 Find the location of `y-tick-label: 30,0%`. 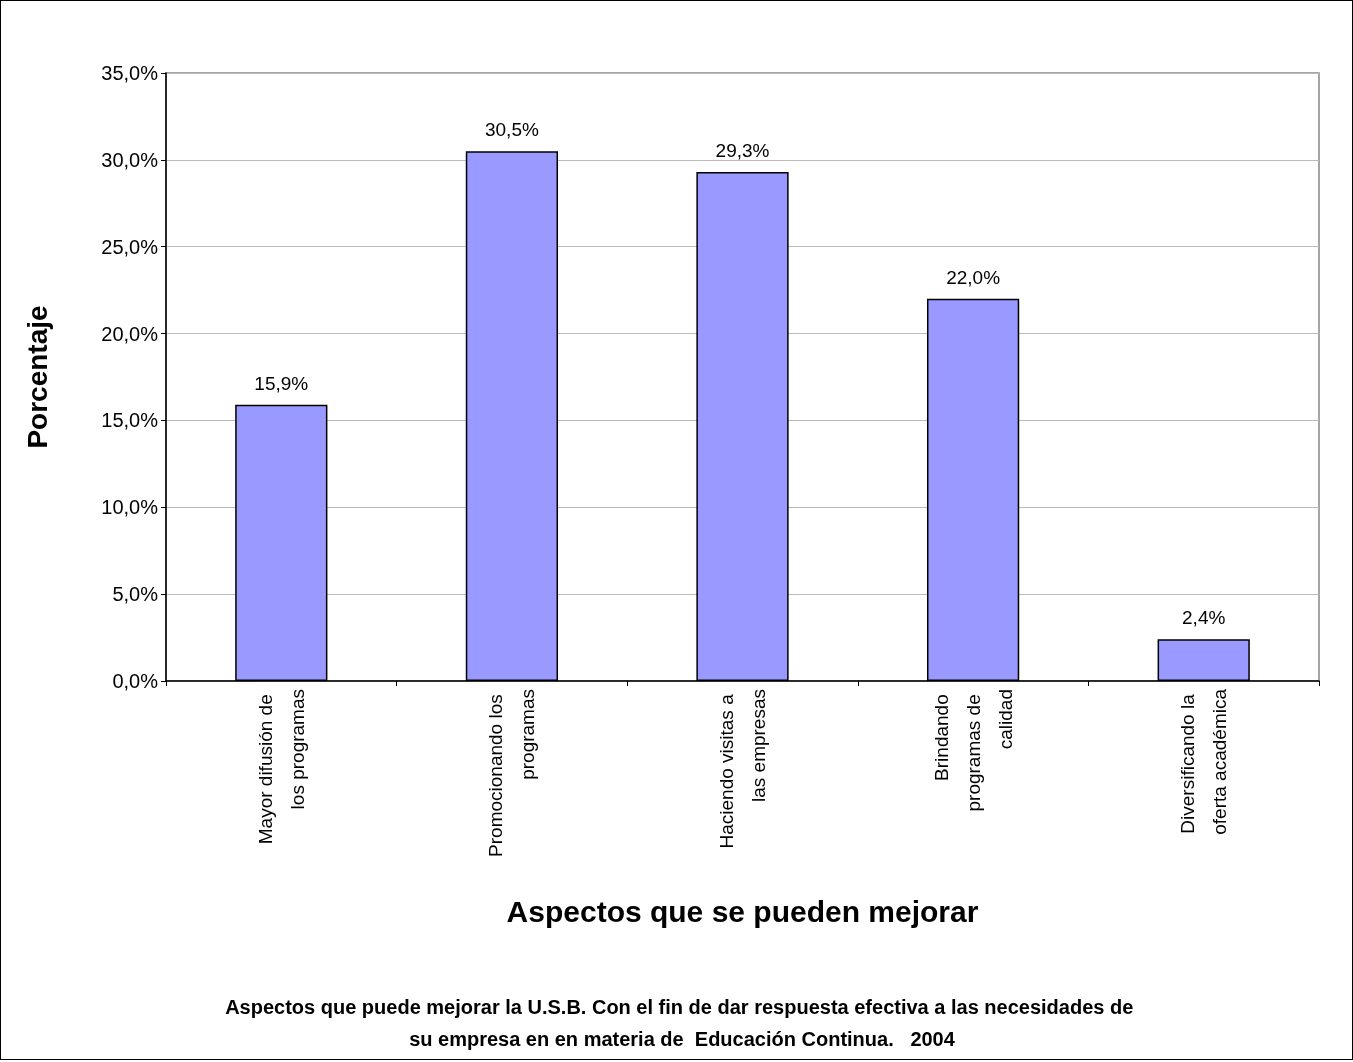

y-tick-label: 30,0% is located at coordinates (130, 159).